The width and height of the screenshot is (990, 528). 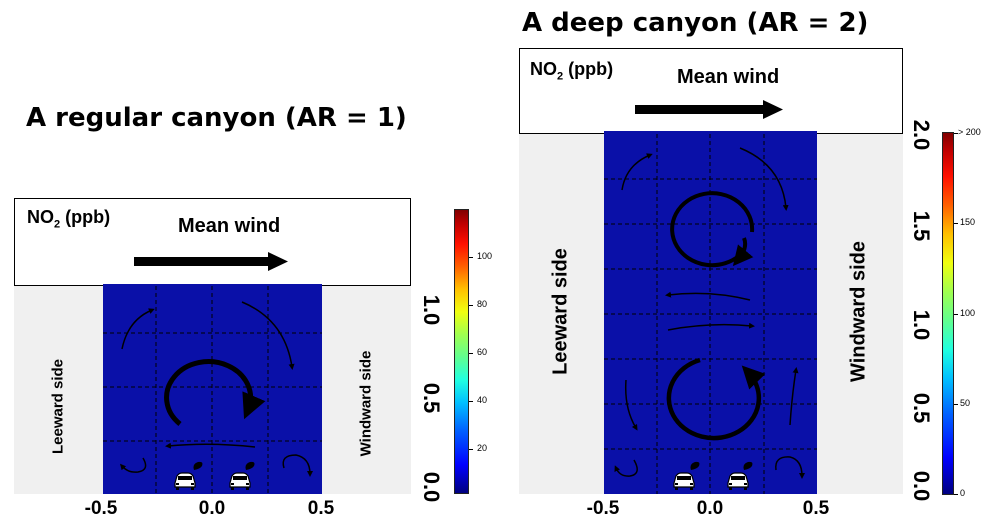 What do you see at coordinates (321, 508) in the screenshot?
I see `regular-x-tick: 0.5` at bounding box center [321, 508].